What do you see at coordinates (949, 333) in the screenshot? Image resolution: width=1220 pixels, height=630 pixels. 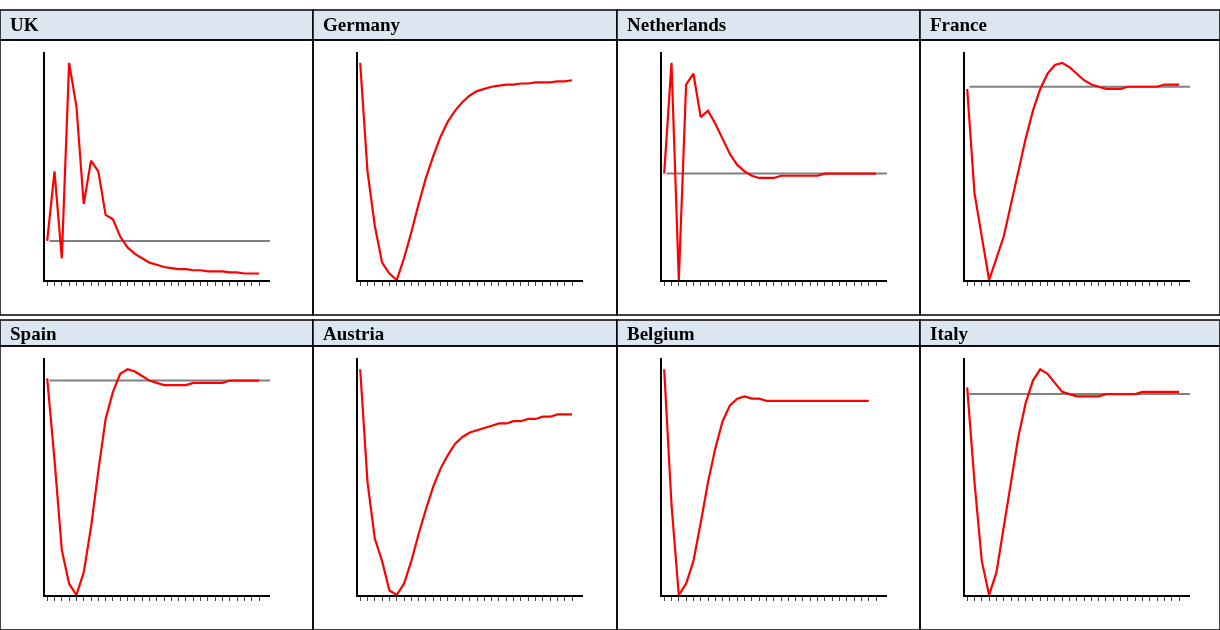 I see `chart-title: Italy` at bounding box center [949, 333].